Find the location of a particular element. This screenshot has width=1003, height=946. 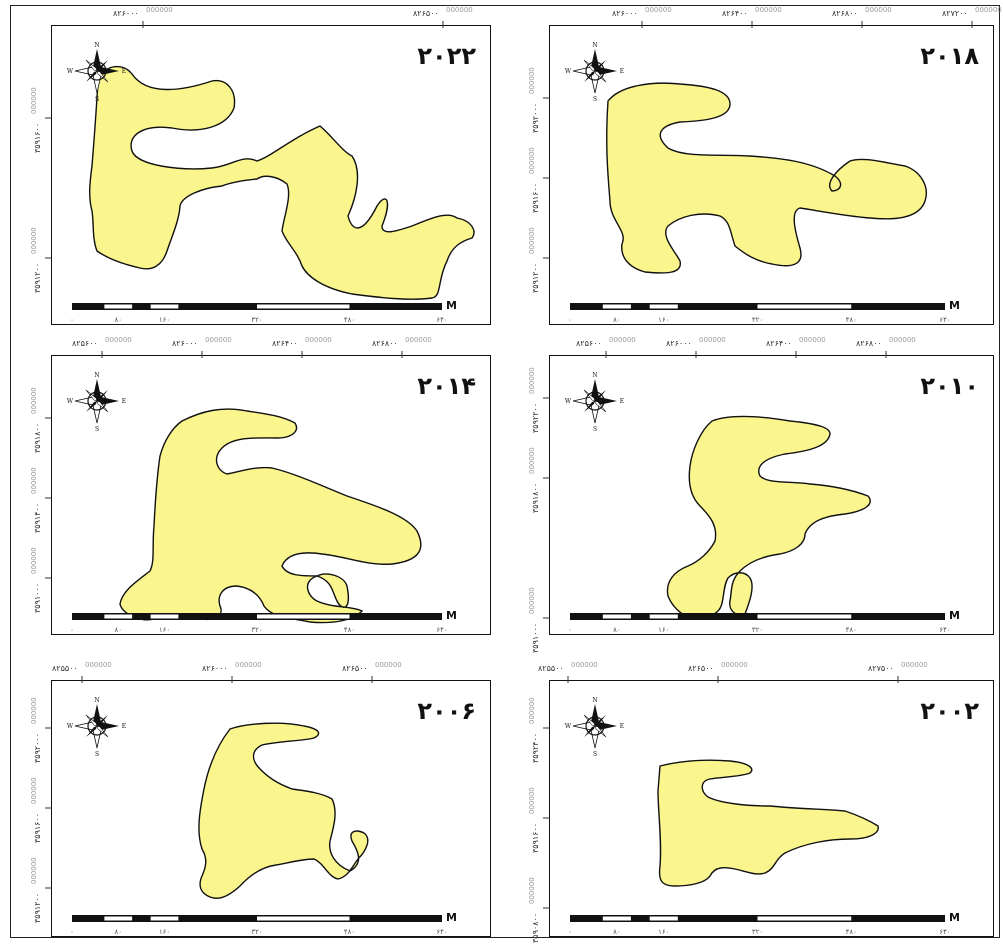

x-coordinate-label: ۸۲۶۸۰۰ 000000 is located at coordinates (862, 17).